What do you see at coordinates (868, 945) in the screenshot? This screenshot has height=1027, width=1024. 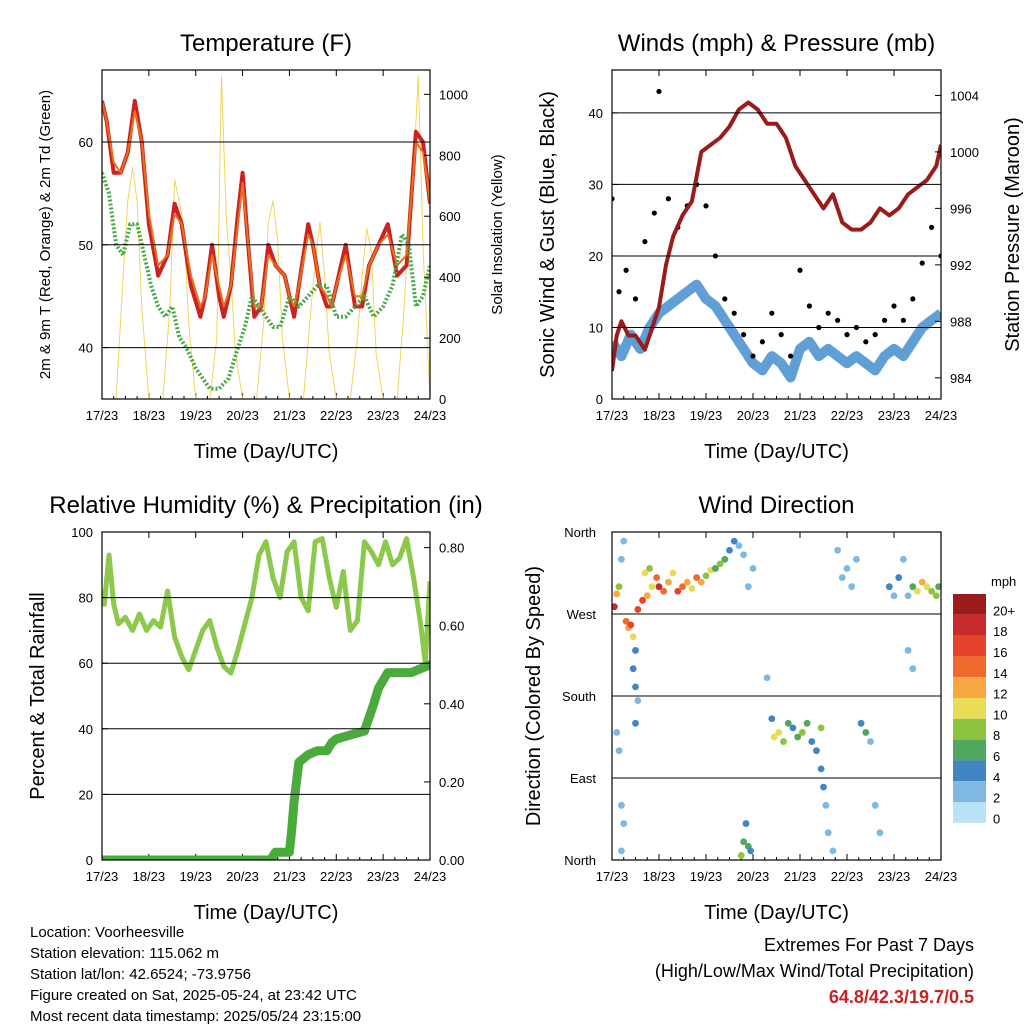 I see `extremes-title: Extremes For Past 7 Days` at bounding box center [868, 945].